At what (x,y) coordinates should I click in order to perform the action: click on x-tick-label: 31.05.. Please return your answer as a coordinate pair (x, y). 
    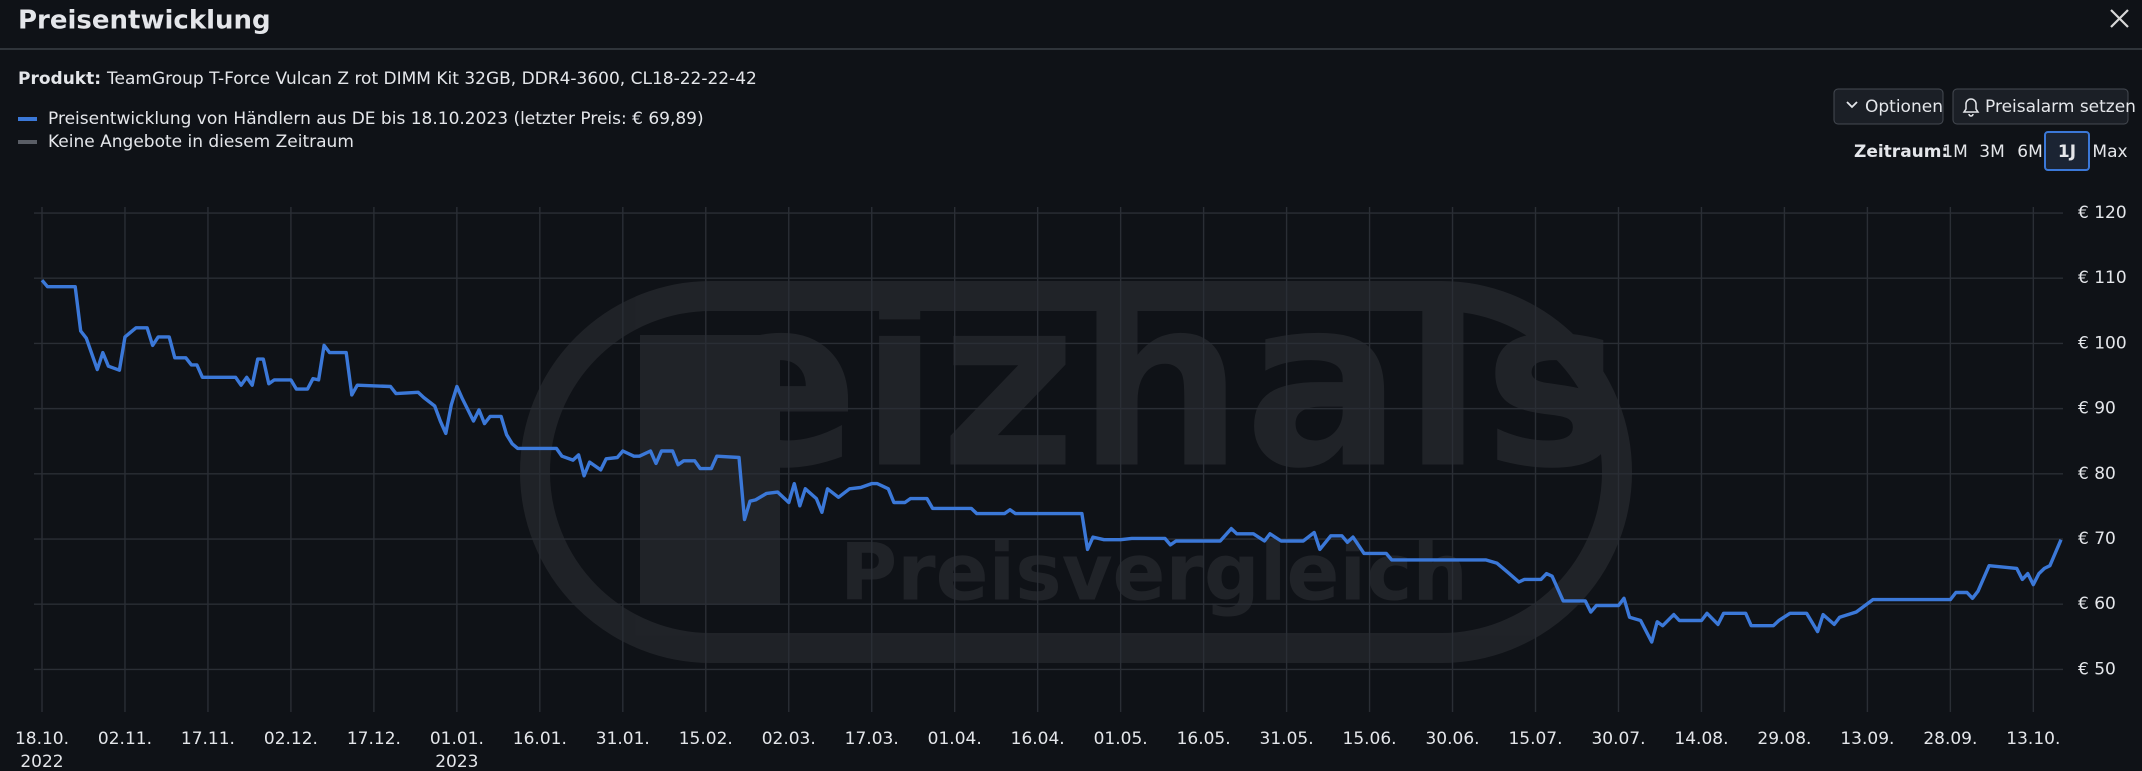
    Looking at the image, I should click on (1287, 739).